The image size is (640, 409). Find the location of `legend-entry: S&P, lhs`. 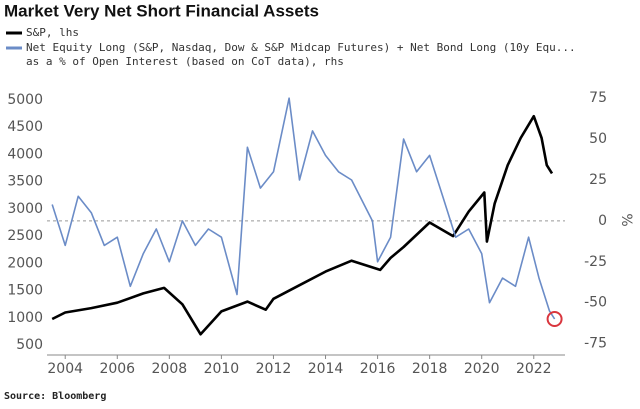

legend-entry: S&P, lhs is located at coordinates (52, 32).